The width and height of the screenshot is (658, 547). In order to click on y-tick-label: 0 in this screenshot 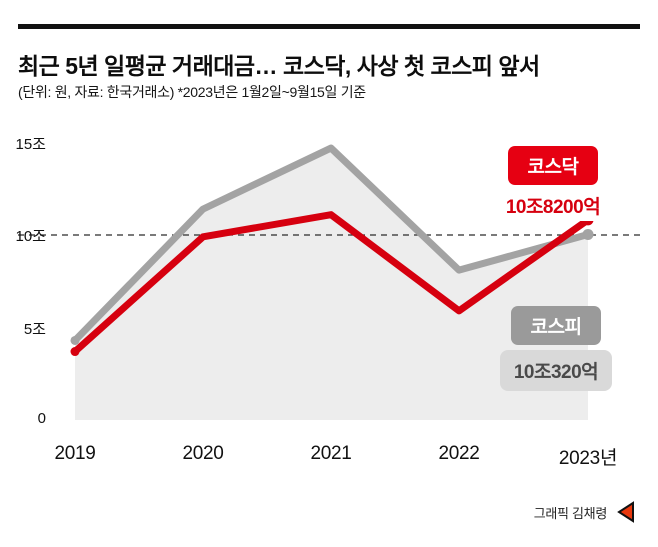, I will do `click(41, 418)`.